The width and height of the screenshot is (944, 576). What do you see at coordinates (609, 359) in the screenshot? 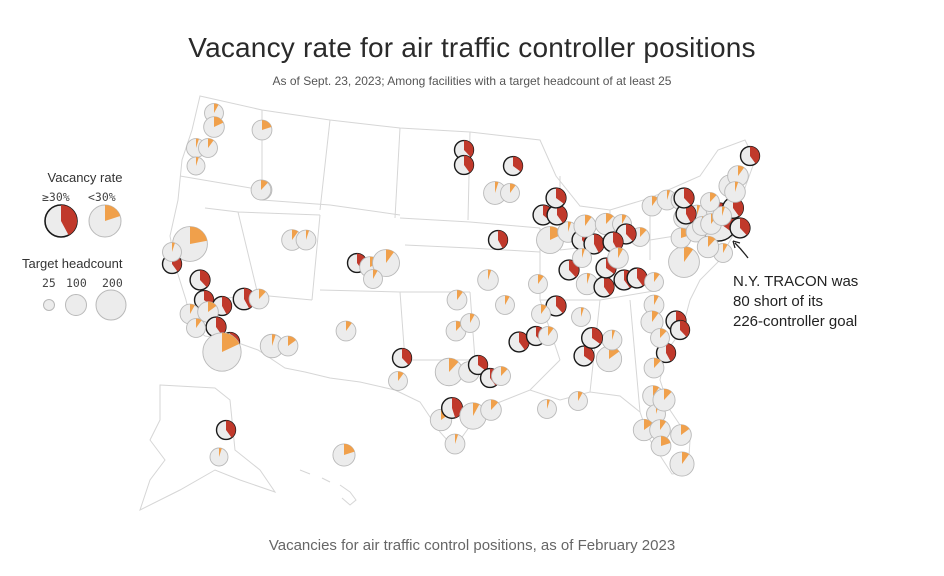
I see `facility-marker-ga-atl` at bounding box center [609, 359].